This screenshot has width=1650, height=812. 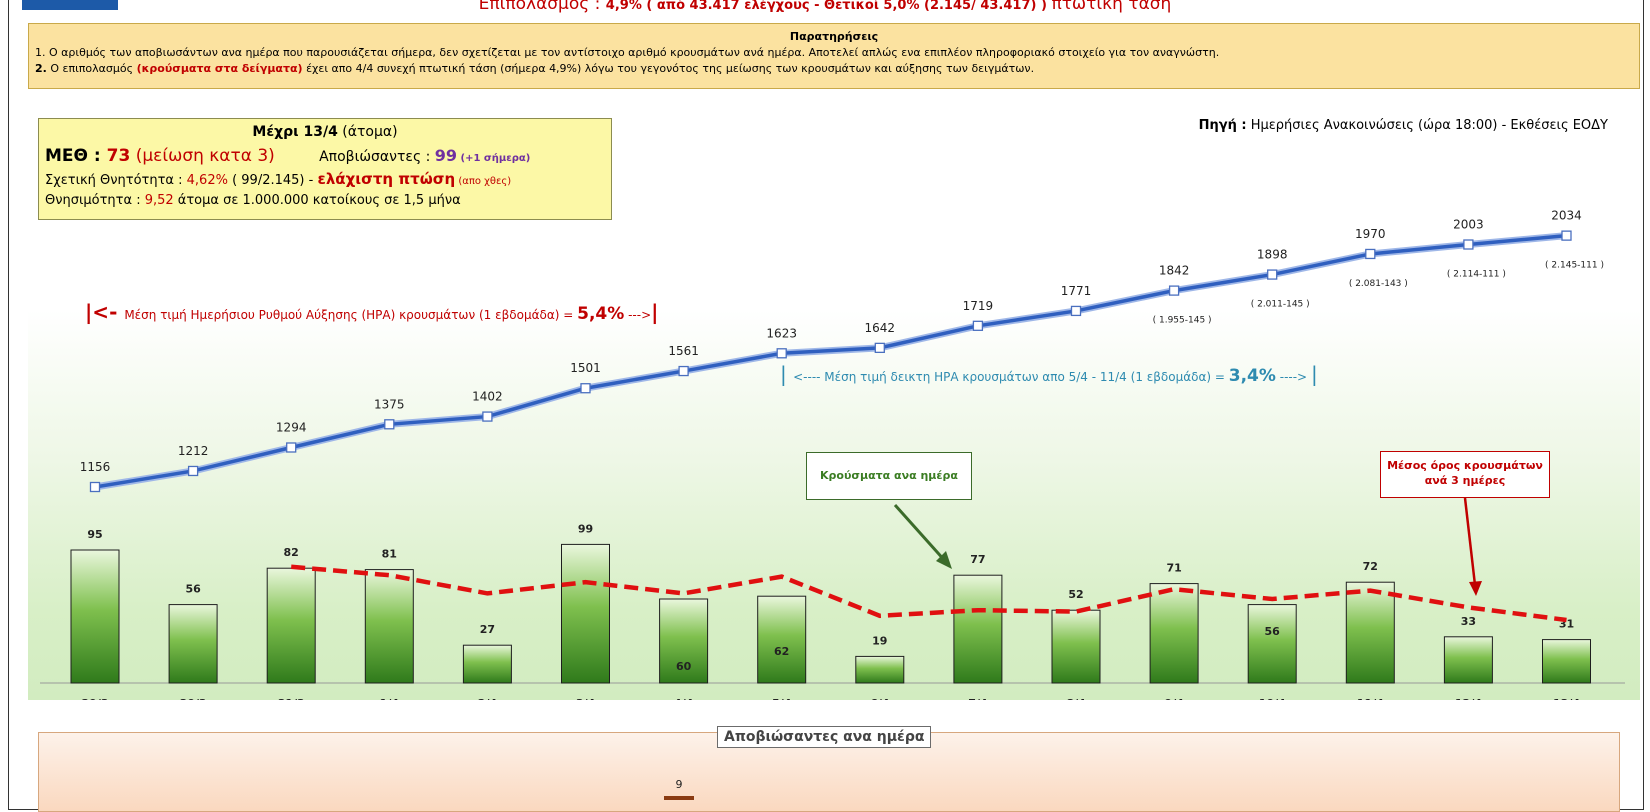 What do you see at coordinates (487, 629) in the screenshot?
I see `bar-label-2/4: 27` at bounding box center [487, 629].